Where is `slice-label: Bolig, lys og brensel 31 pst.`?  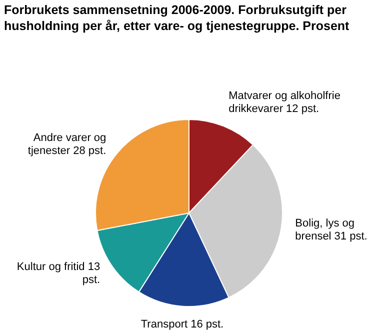
slice-label: Bolig, lys og brensel 31 pst. is located at coordinates (331, 229).